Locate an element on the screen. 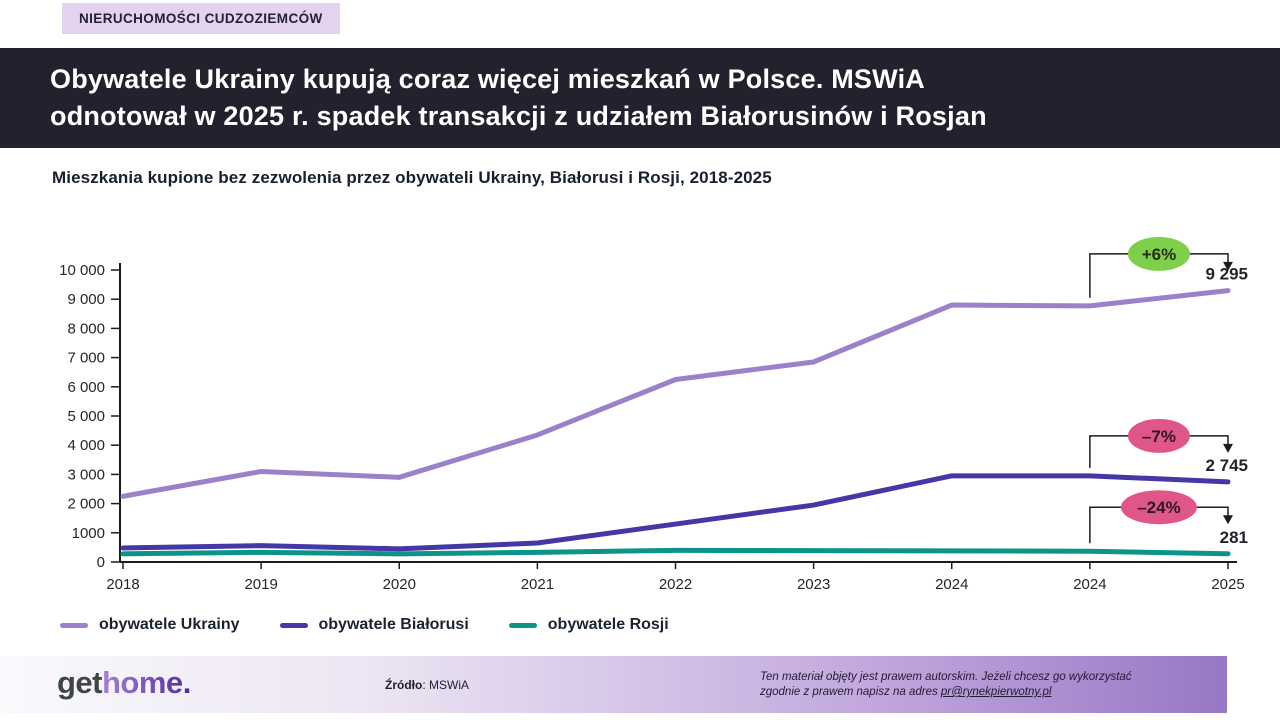 The width and height of the screenshot is (1280, 720). annotation-0: +6% 9 295 is located at coordinates (1168, 267).